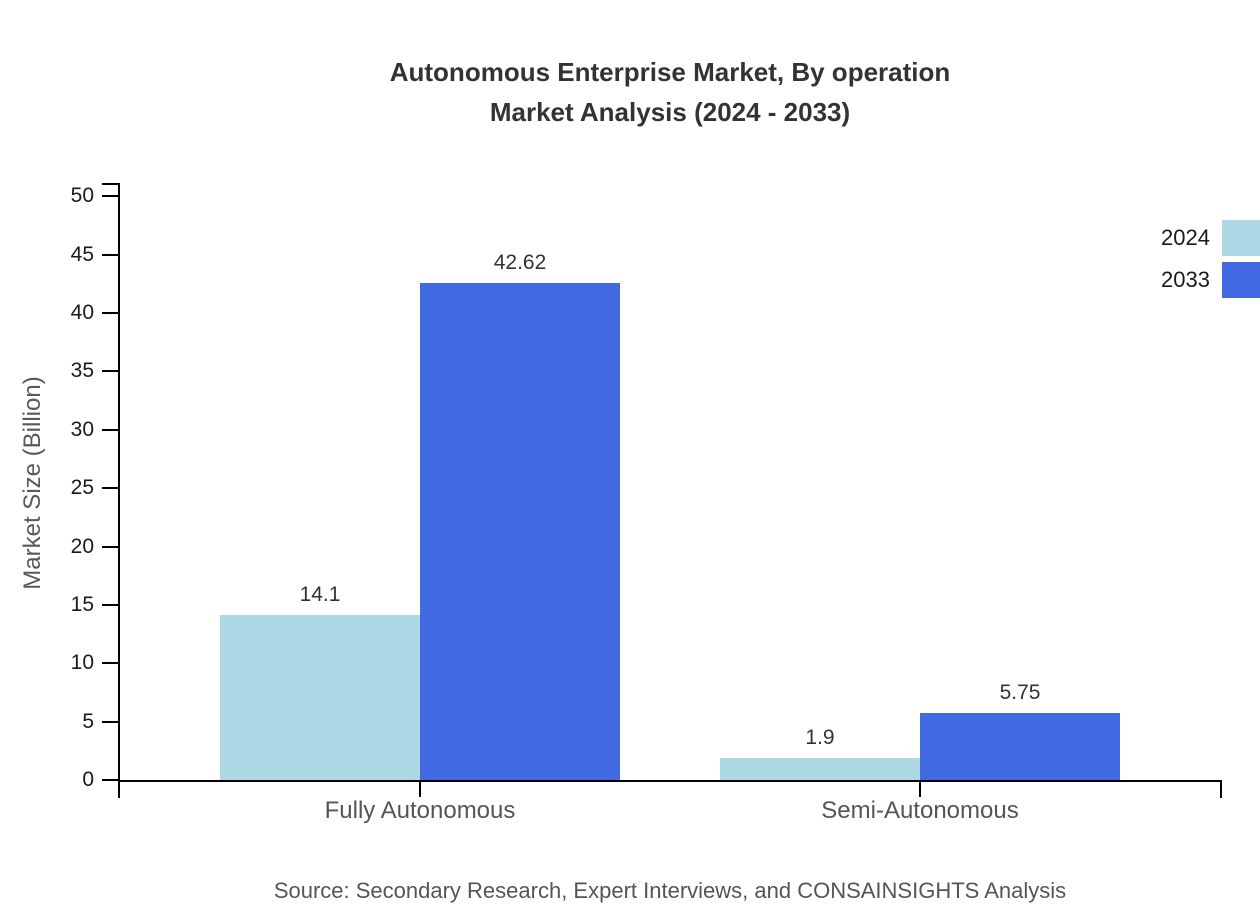 This screenshot has width=1260, height=920. I want to click on x-category-label: Semi-Autonomous, so click(920, 810).